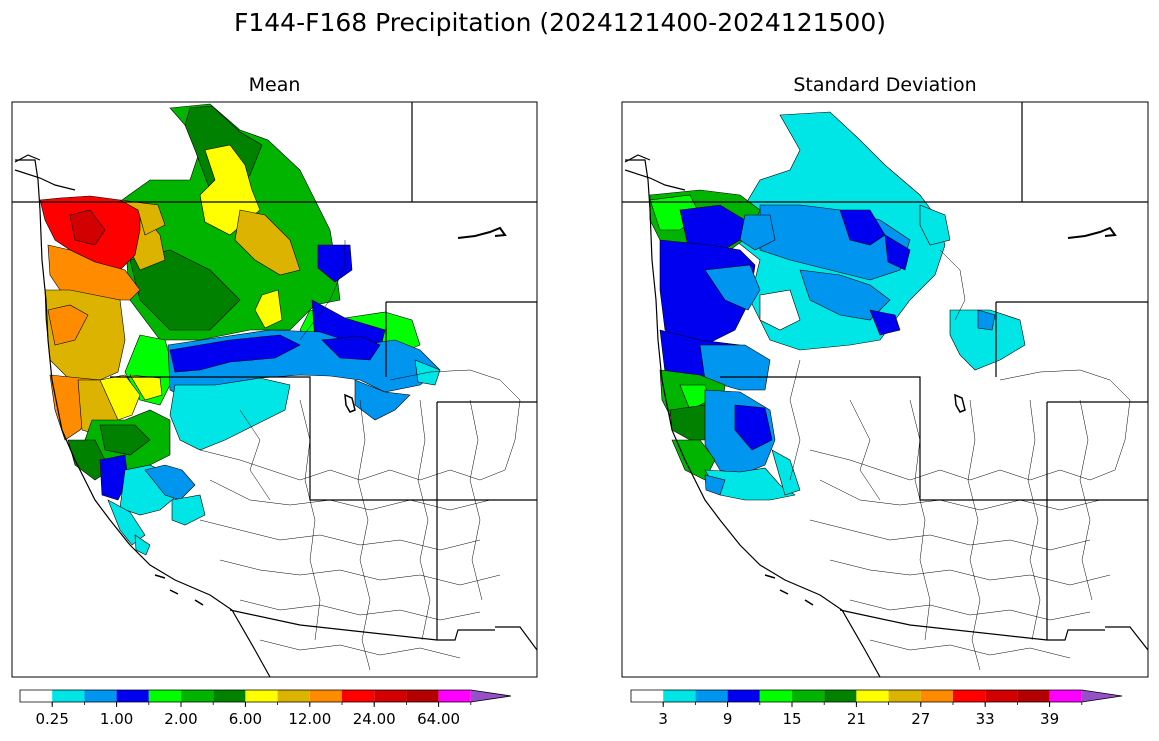 This screenshot has width=1159, height=741. What do you see at coordinates (309, 719) in the screenshot?
I see `colorbar-tick-label: 12.00` at bounding box center [309, 719].